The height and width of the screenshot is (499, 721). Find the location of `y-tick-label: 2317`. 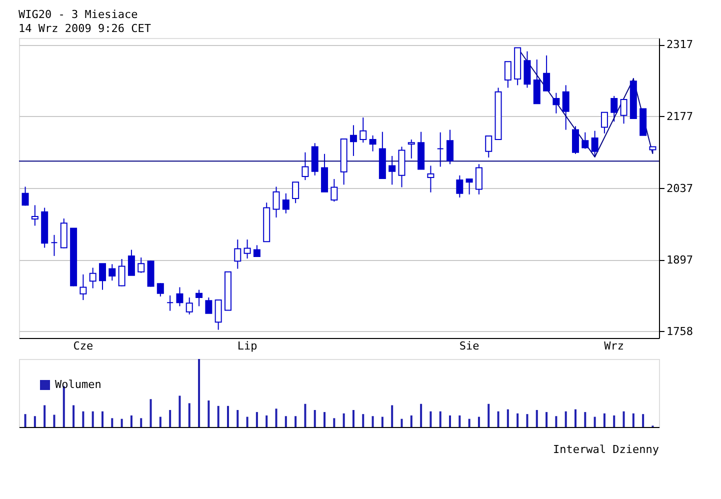

y-tick-label: 2317 is located at coordinates (679, 45).